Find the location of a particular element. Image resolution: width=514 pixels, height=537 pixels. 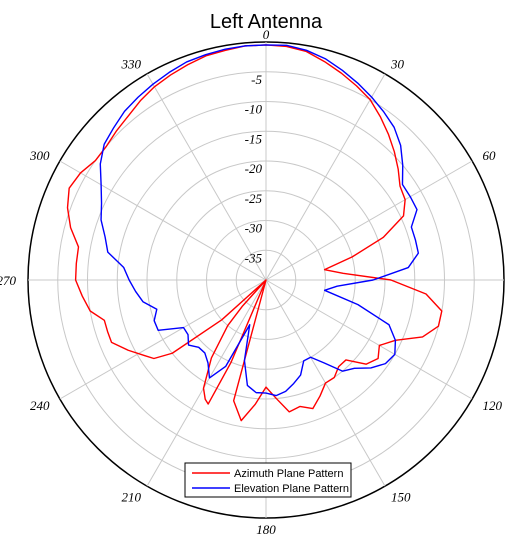

radial-tick-label: -30 is located at coordinates (254, 228).